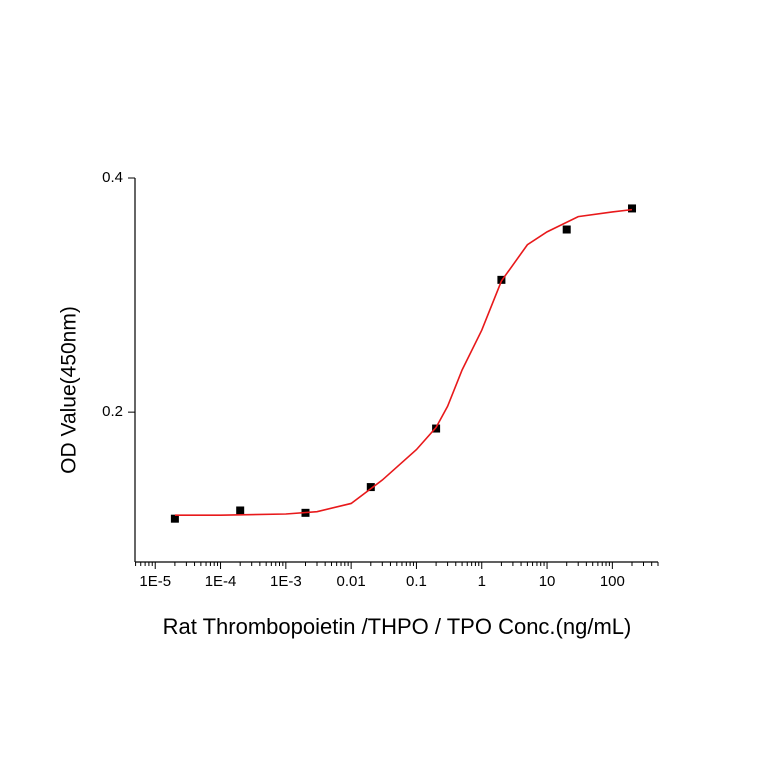 Image resolution: width=764 pixels, height=764 pixels. What do you see at coordinates (351, 581) in the screenshot?
I see `x-tick-label: 0.01` at bounding box center [351, 581].